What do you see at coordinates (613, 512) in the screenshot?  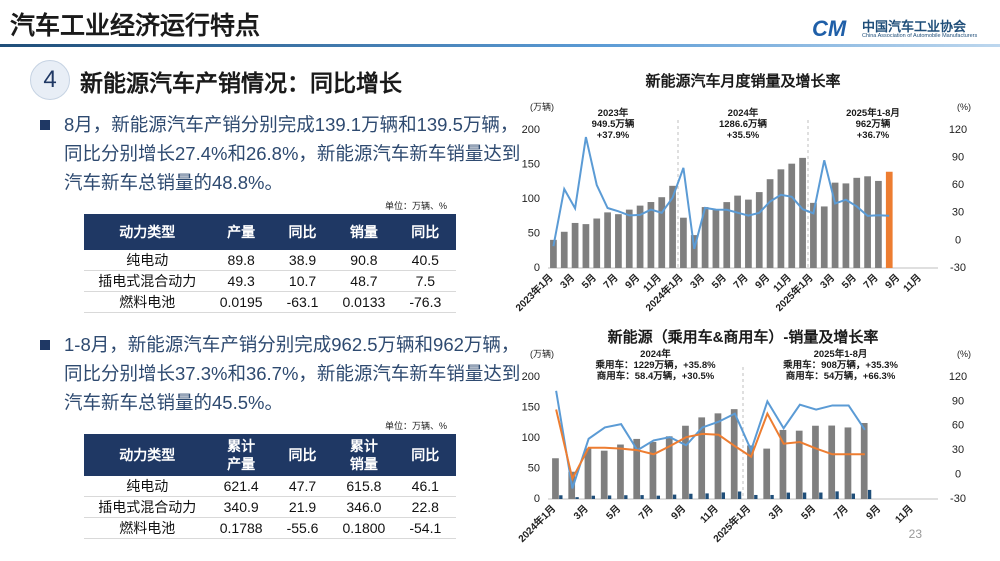 I see `x-tick-label: 5月` at bounding box center [613, 512].